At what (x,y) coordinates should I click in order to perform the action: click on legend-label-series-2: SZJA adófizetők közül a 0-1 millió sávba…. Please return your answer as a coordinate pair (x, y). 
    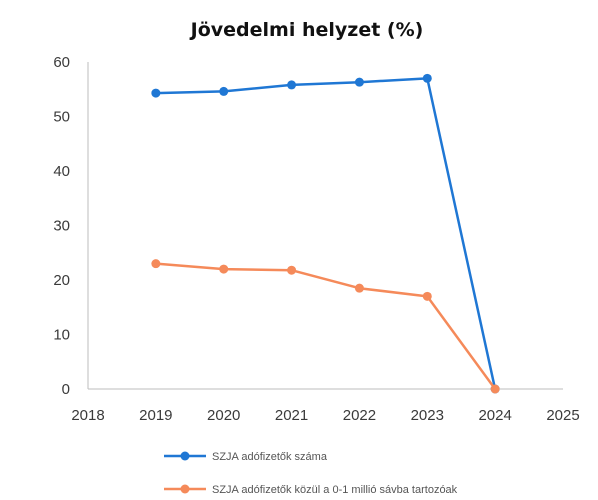
    Looking at the image, I should click on (335, 490).